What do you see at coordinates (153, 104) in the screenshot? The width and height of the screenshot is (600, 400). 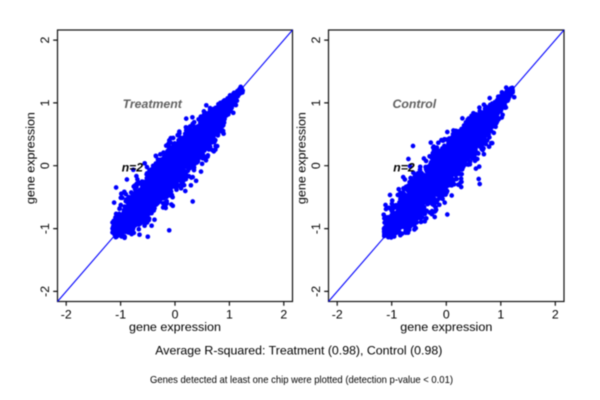 I see `svg-text: Treatment` at bounding box center [153, 104].